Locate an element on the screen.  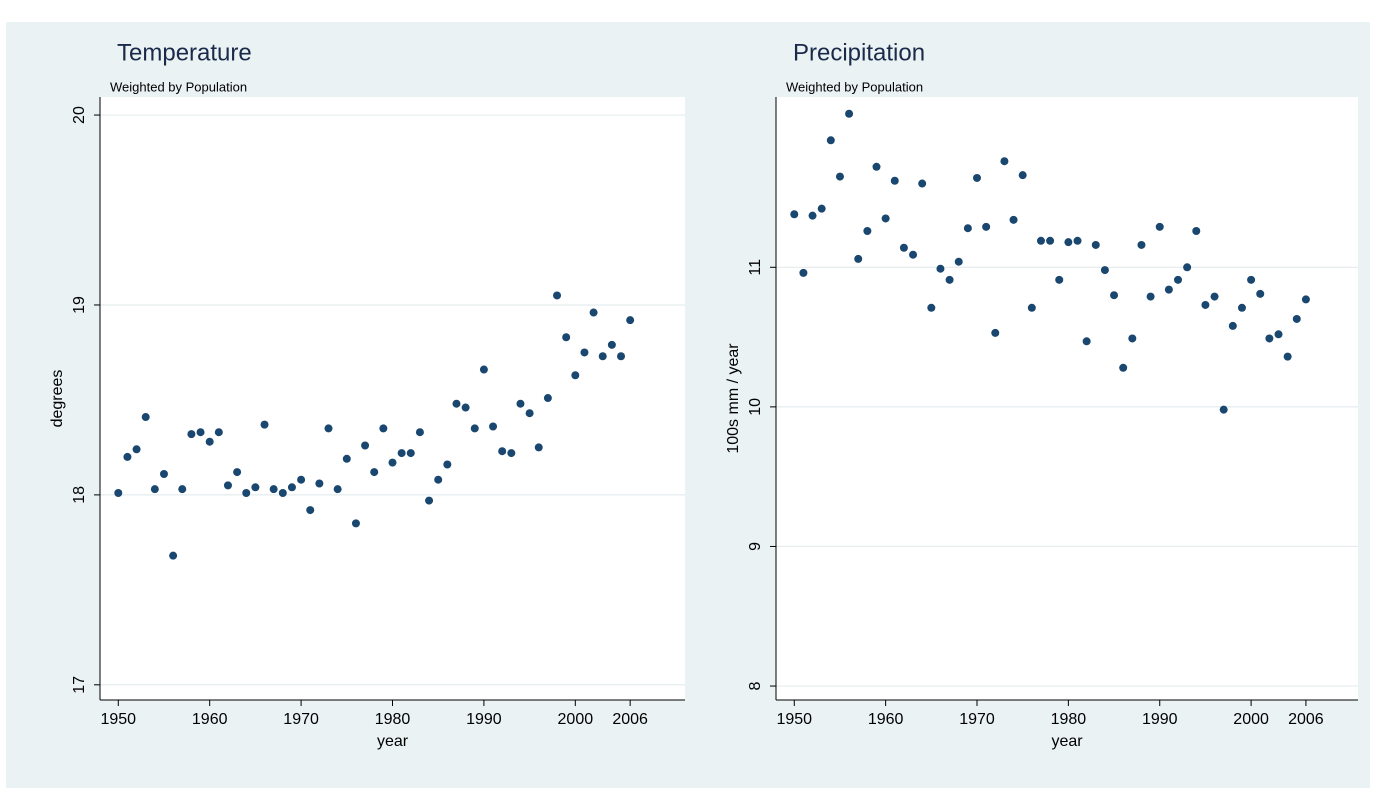
chart-title: Temperature is located at coordinates (184, 52).